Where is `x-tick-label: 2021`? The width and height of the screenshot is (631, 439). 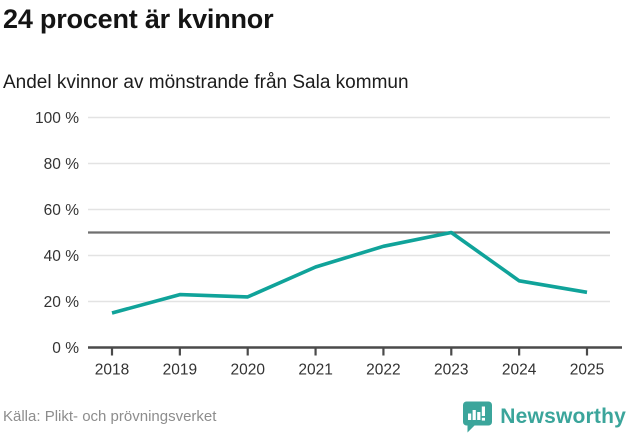 x-tick-label: 2021 is located at coordinates (315, 370).